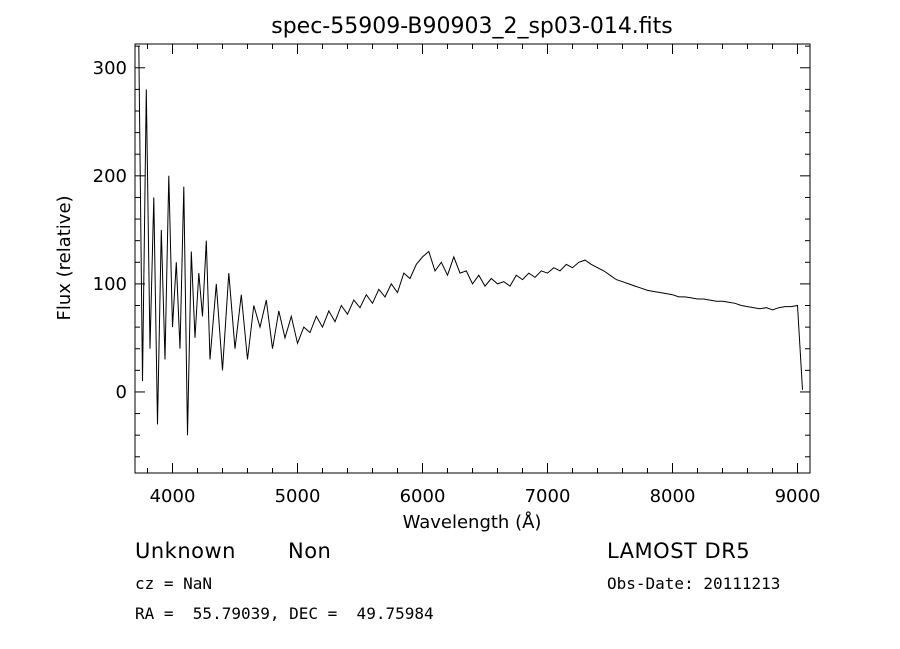 This screenshot has width=900, height=649. What do you see at coordinates (423, 496) in the screenshot?
I see `x-tick-label: 6000` at bounding box center [423, 496].